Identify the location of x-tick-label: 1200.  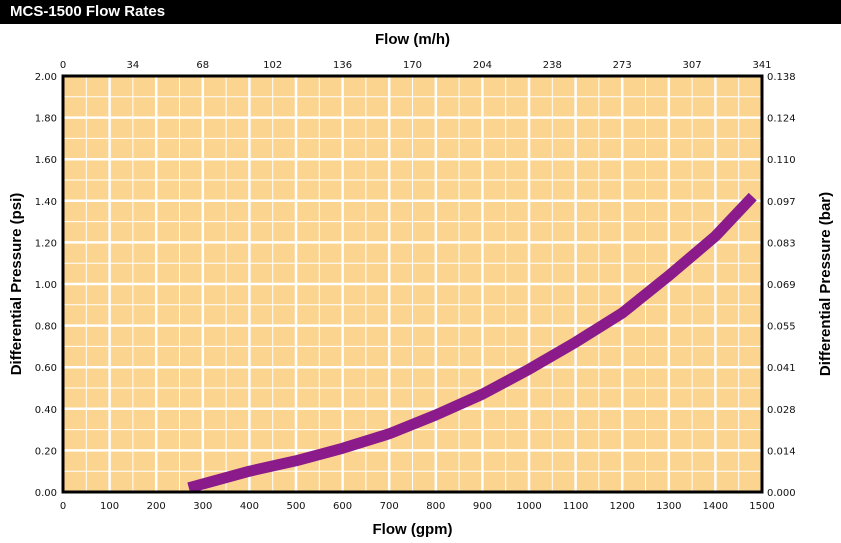
(621, 506).